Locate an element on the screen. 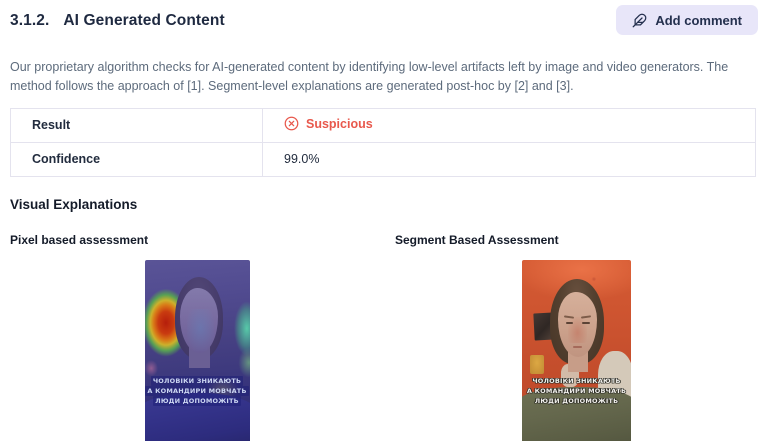  visual-explanations-title: Visual Explanations is located at coordinates (74, 204).